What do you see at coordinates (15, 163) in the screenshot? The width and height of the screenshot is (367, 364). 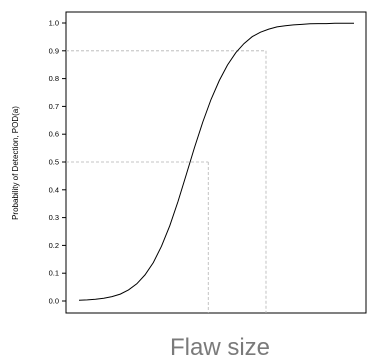 I see `y-axis-title: Probability of Detection, POD(a)` at bounding box center [15, 163].